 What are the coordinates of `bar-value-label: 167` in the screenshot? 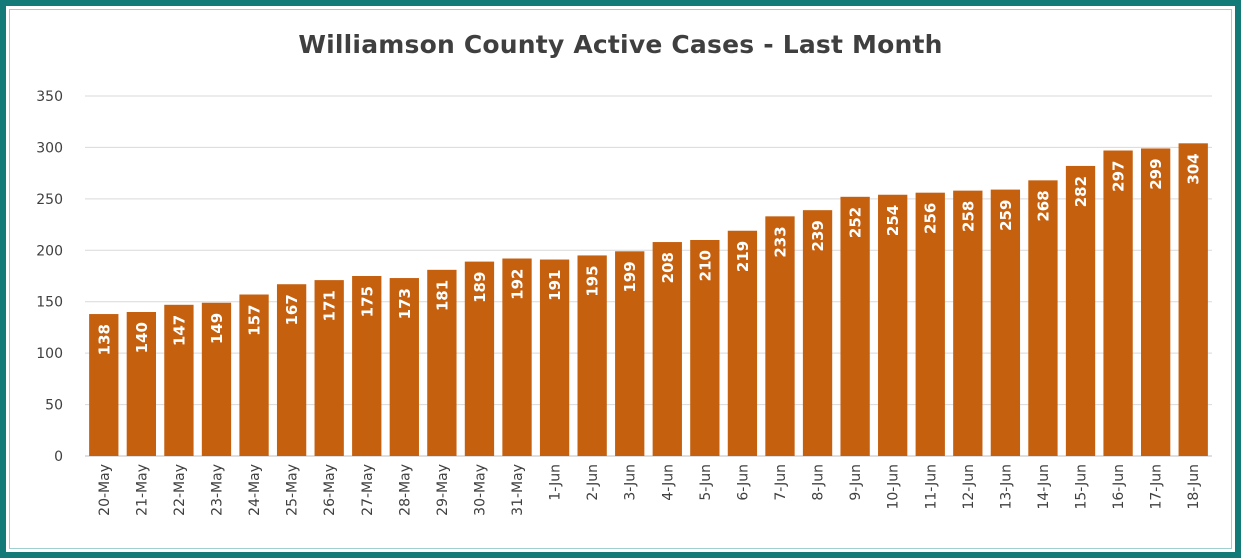 It's located at (292, 309).